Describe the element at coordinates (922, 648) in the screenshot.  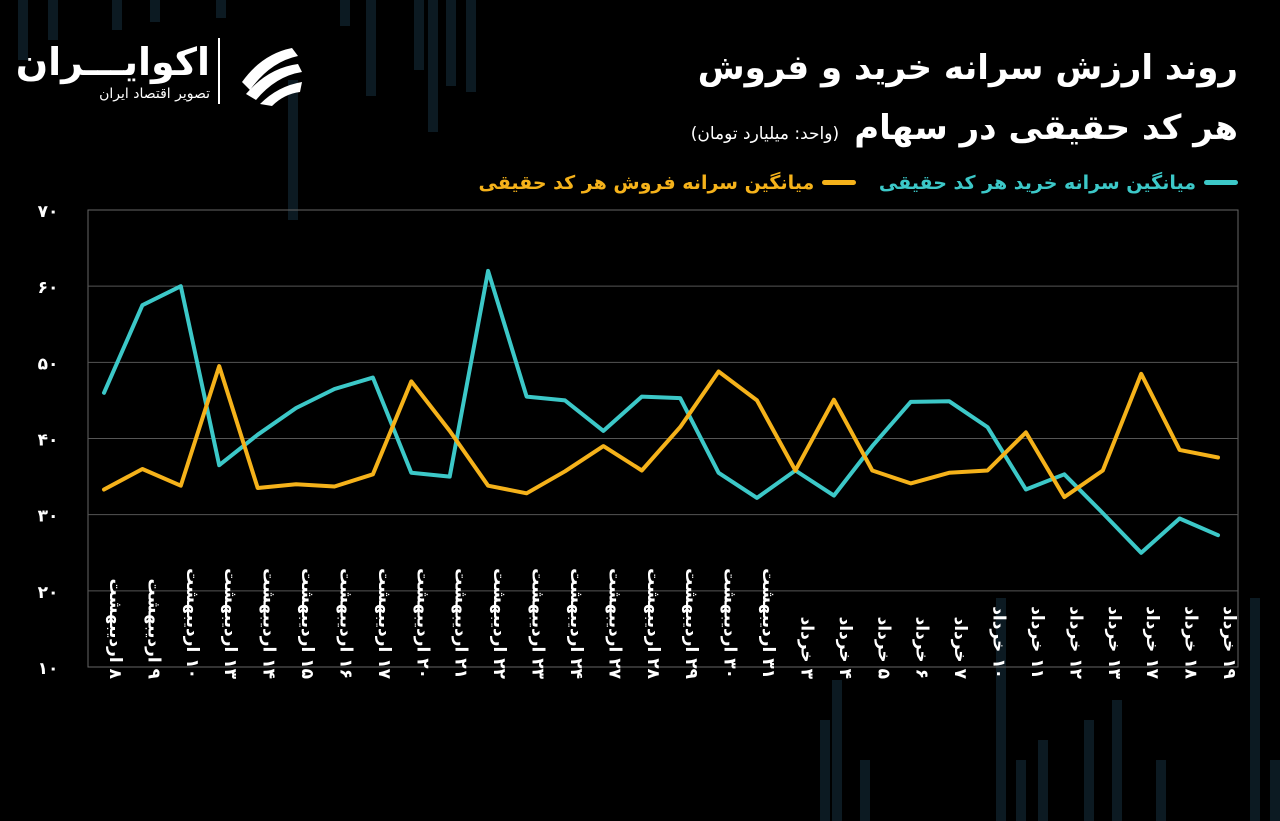
I see `x-tick-label: ۶ خرداد` at that location.